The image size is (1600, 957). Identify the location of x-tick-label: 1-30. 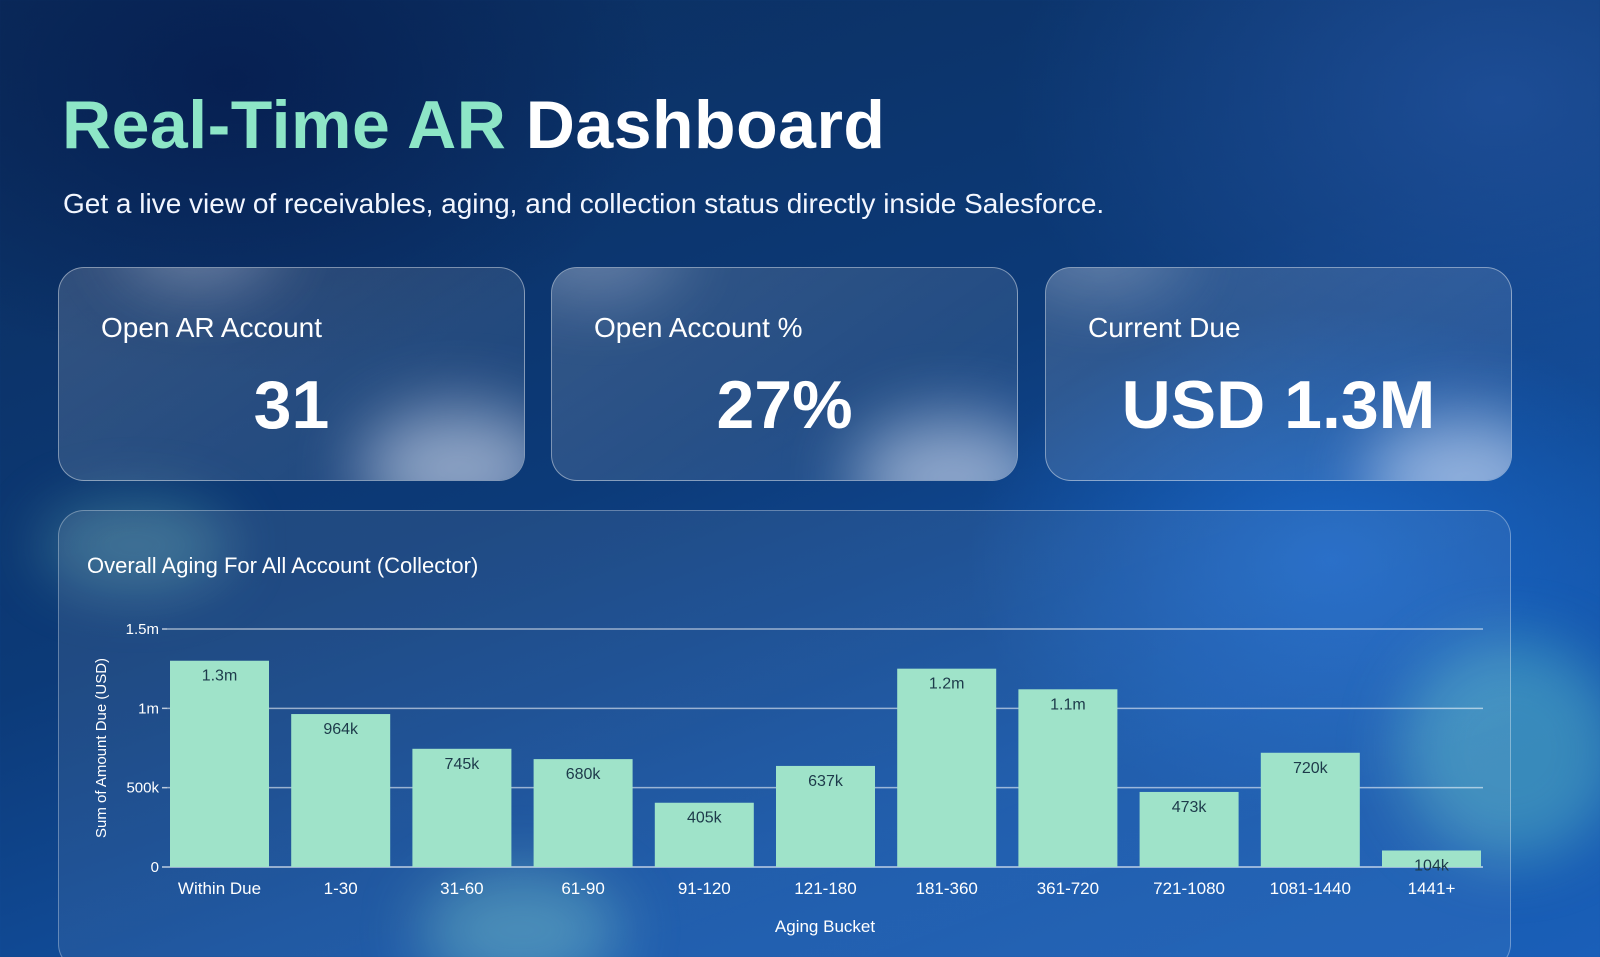
(341, 888).